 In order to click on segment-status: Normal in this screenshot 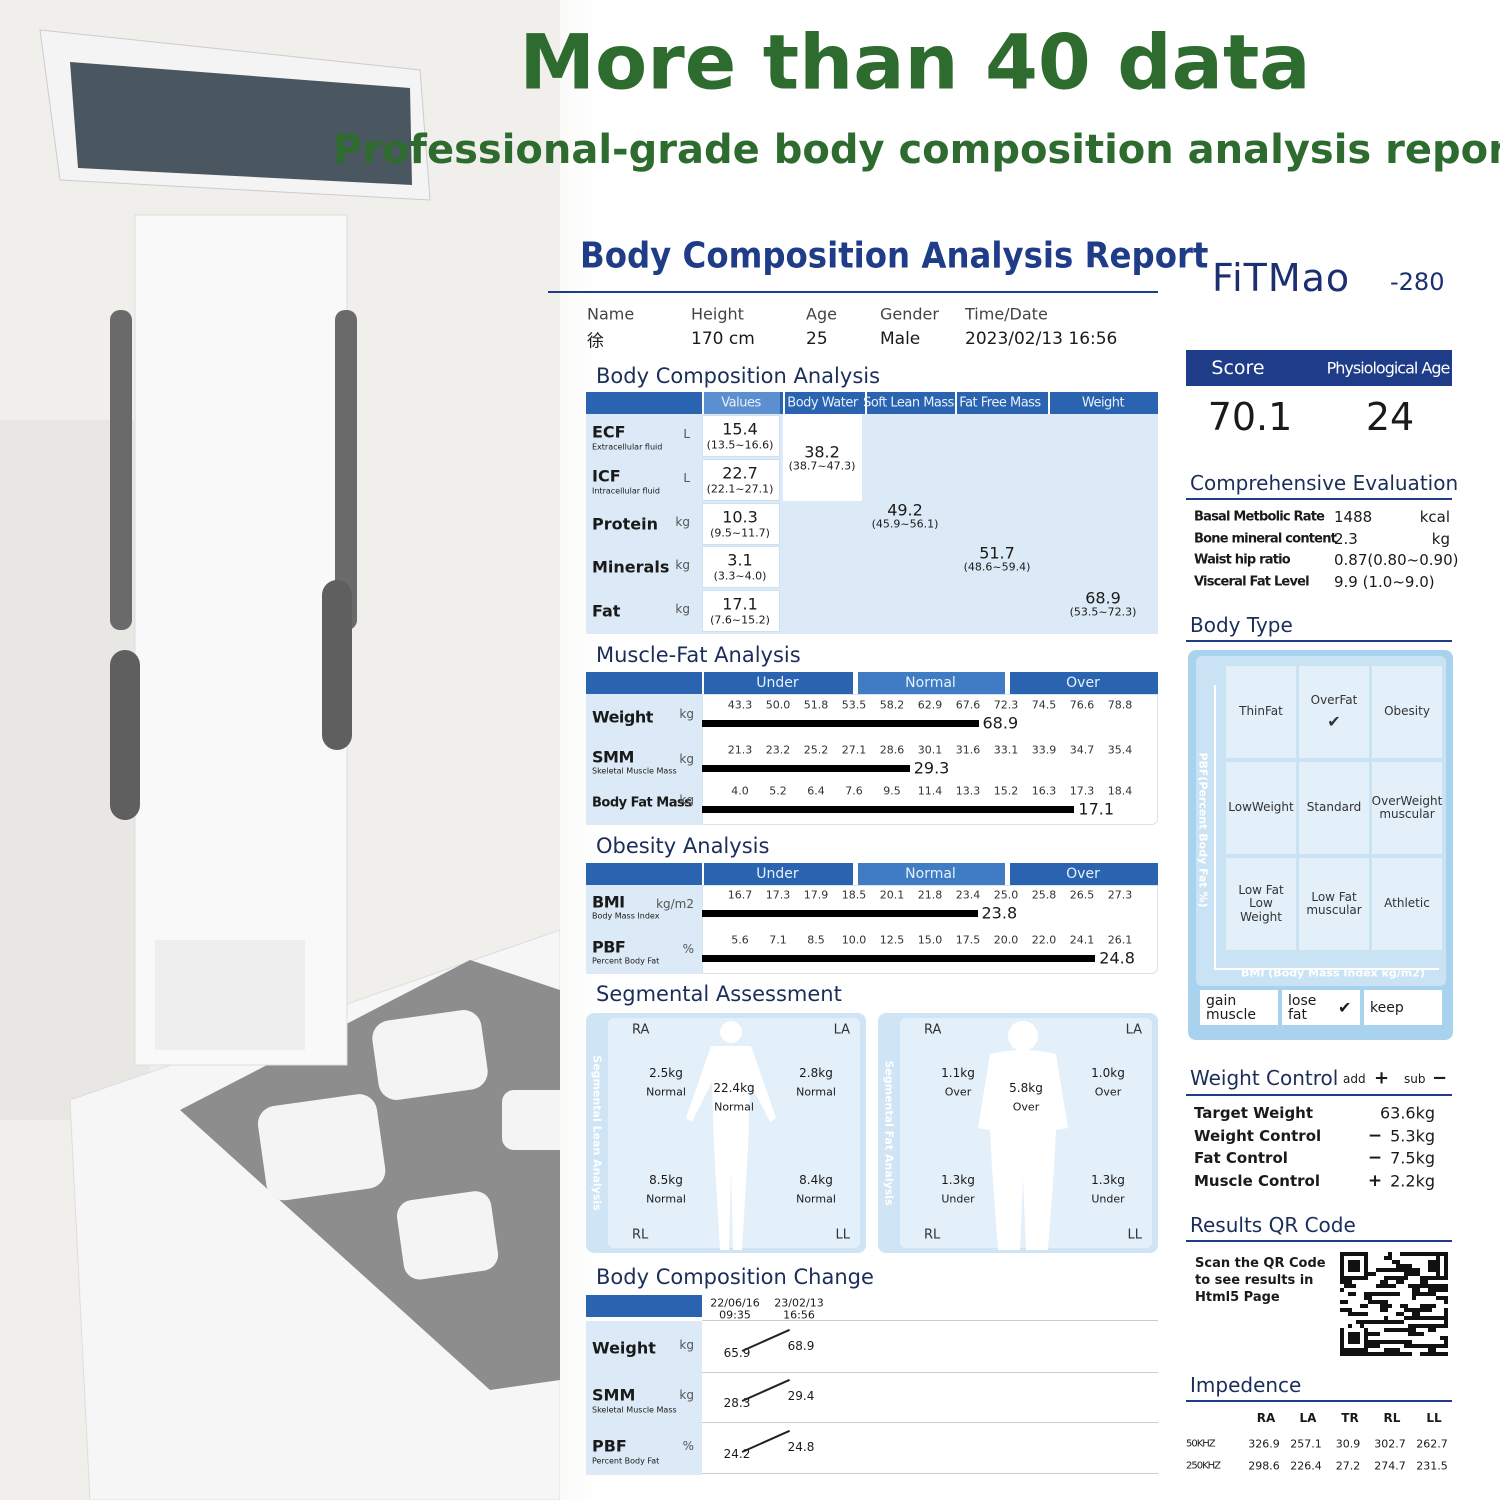, I will do `click(666, 1092)`.